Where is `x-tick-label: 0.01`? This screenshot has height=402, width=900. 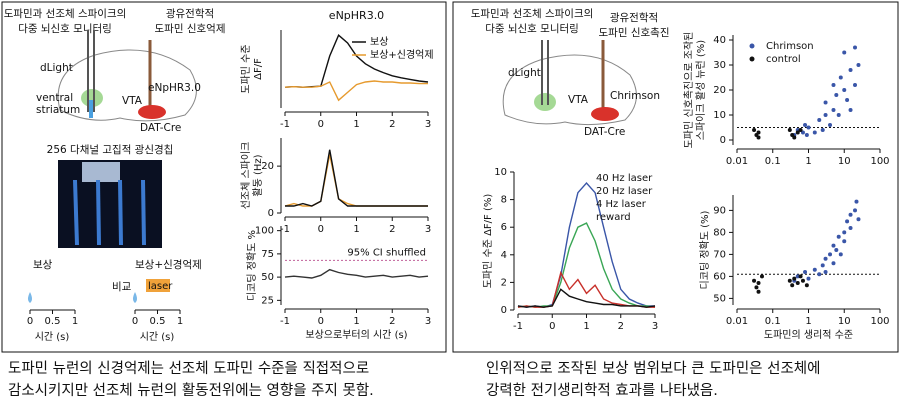 x-tick-label: 0.01 is located at coordinates (737, 161).